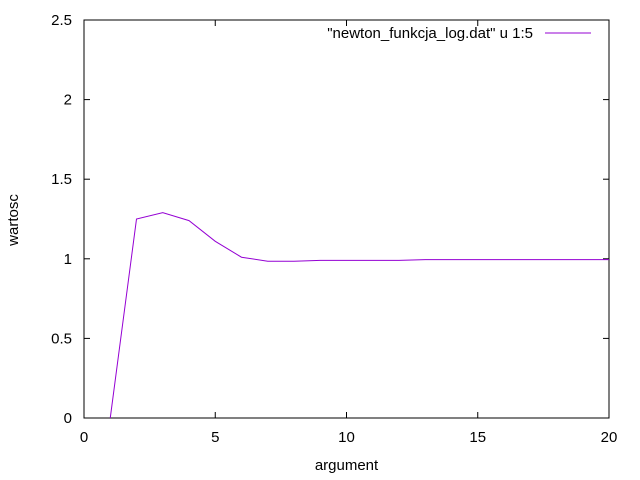 Image resolution: width=640 pixels, height=480 pixels. Describe the element at coordinates (61, 179) in the screenshot. I see `y-tick-label: 1.5` at that location.